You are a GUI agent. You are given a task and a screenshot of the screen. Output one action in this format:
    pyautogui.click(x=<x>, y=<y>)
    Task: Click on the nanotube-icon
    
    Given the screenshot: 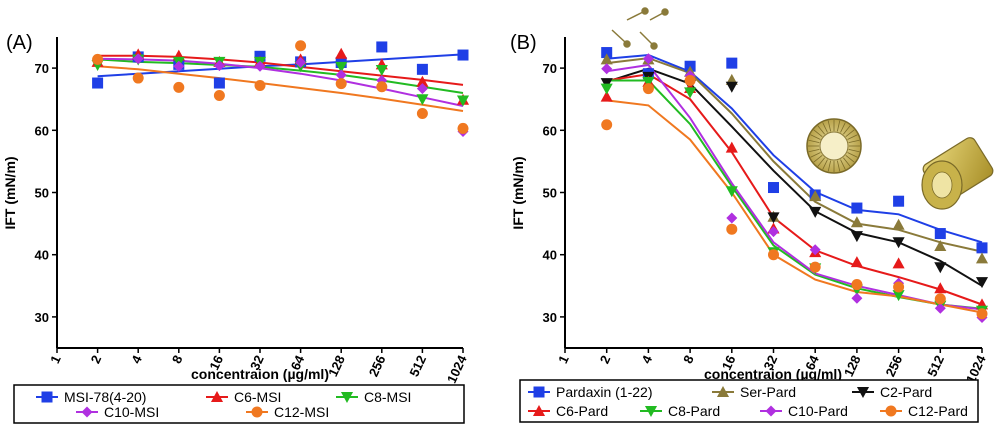 What is the action you would take?
    pyautogui.click(x=957, y=173)
    